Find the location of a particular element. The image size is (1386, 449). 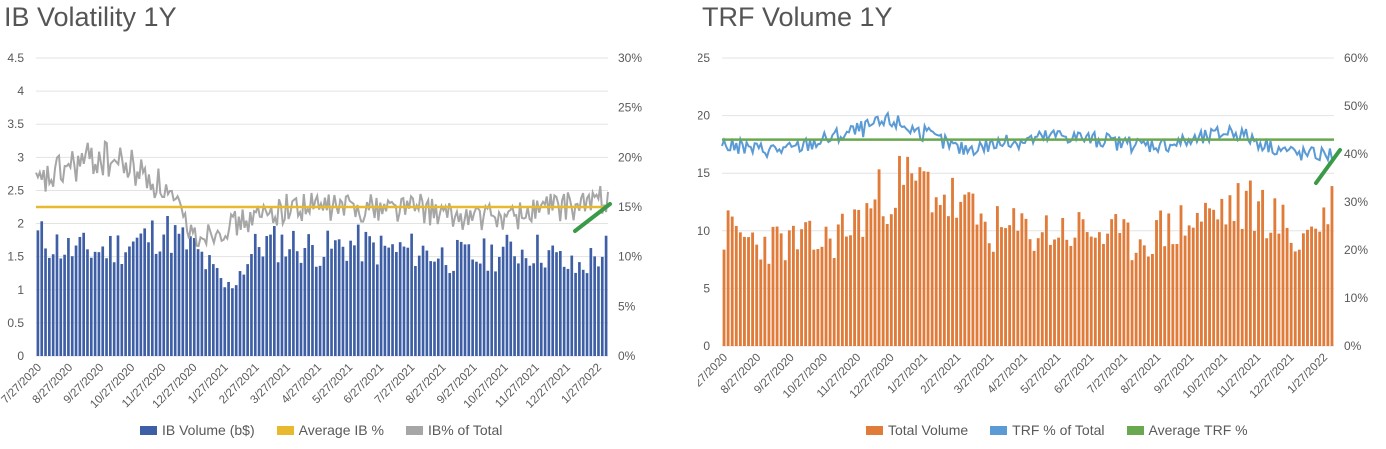

right-tick-label: 40% is located at coordinates (1356, 154).